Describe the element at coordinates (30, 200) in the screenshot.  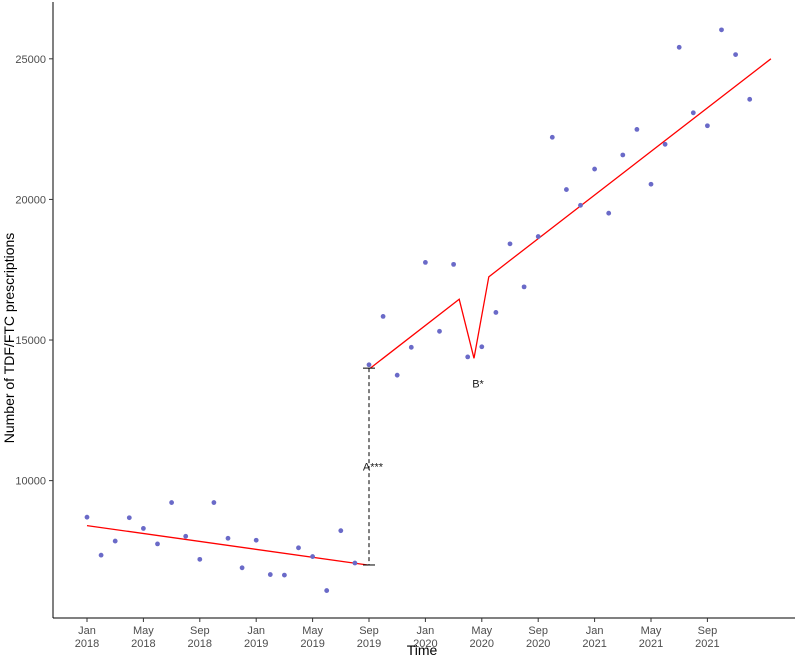
I see `y-tick-label: 20000` at that location.